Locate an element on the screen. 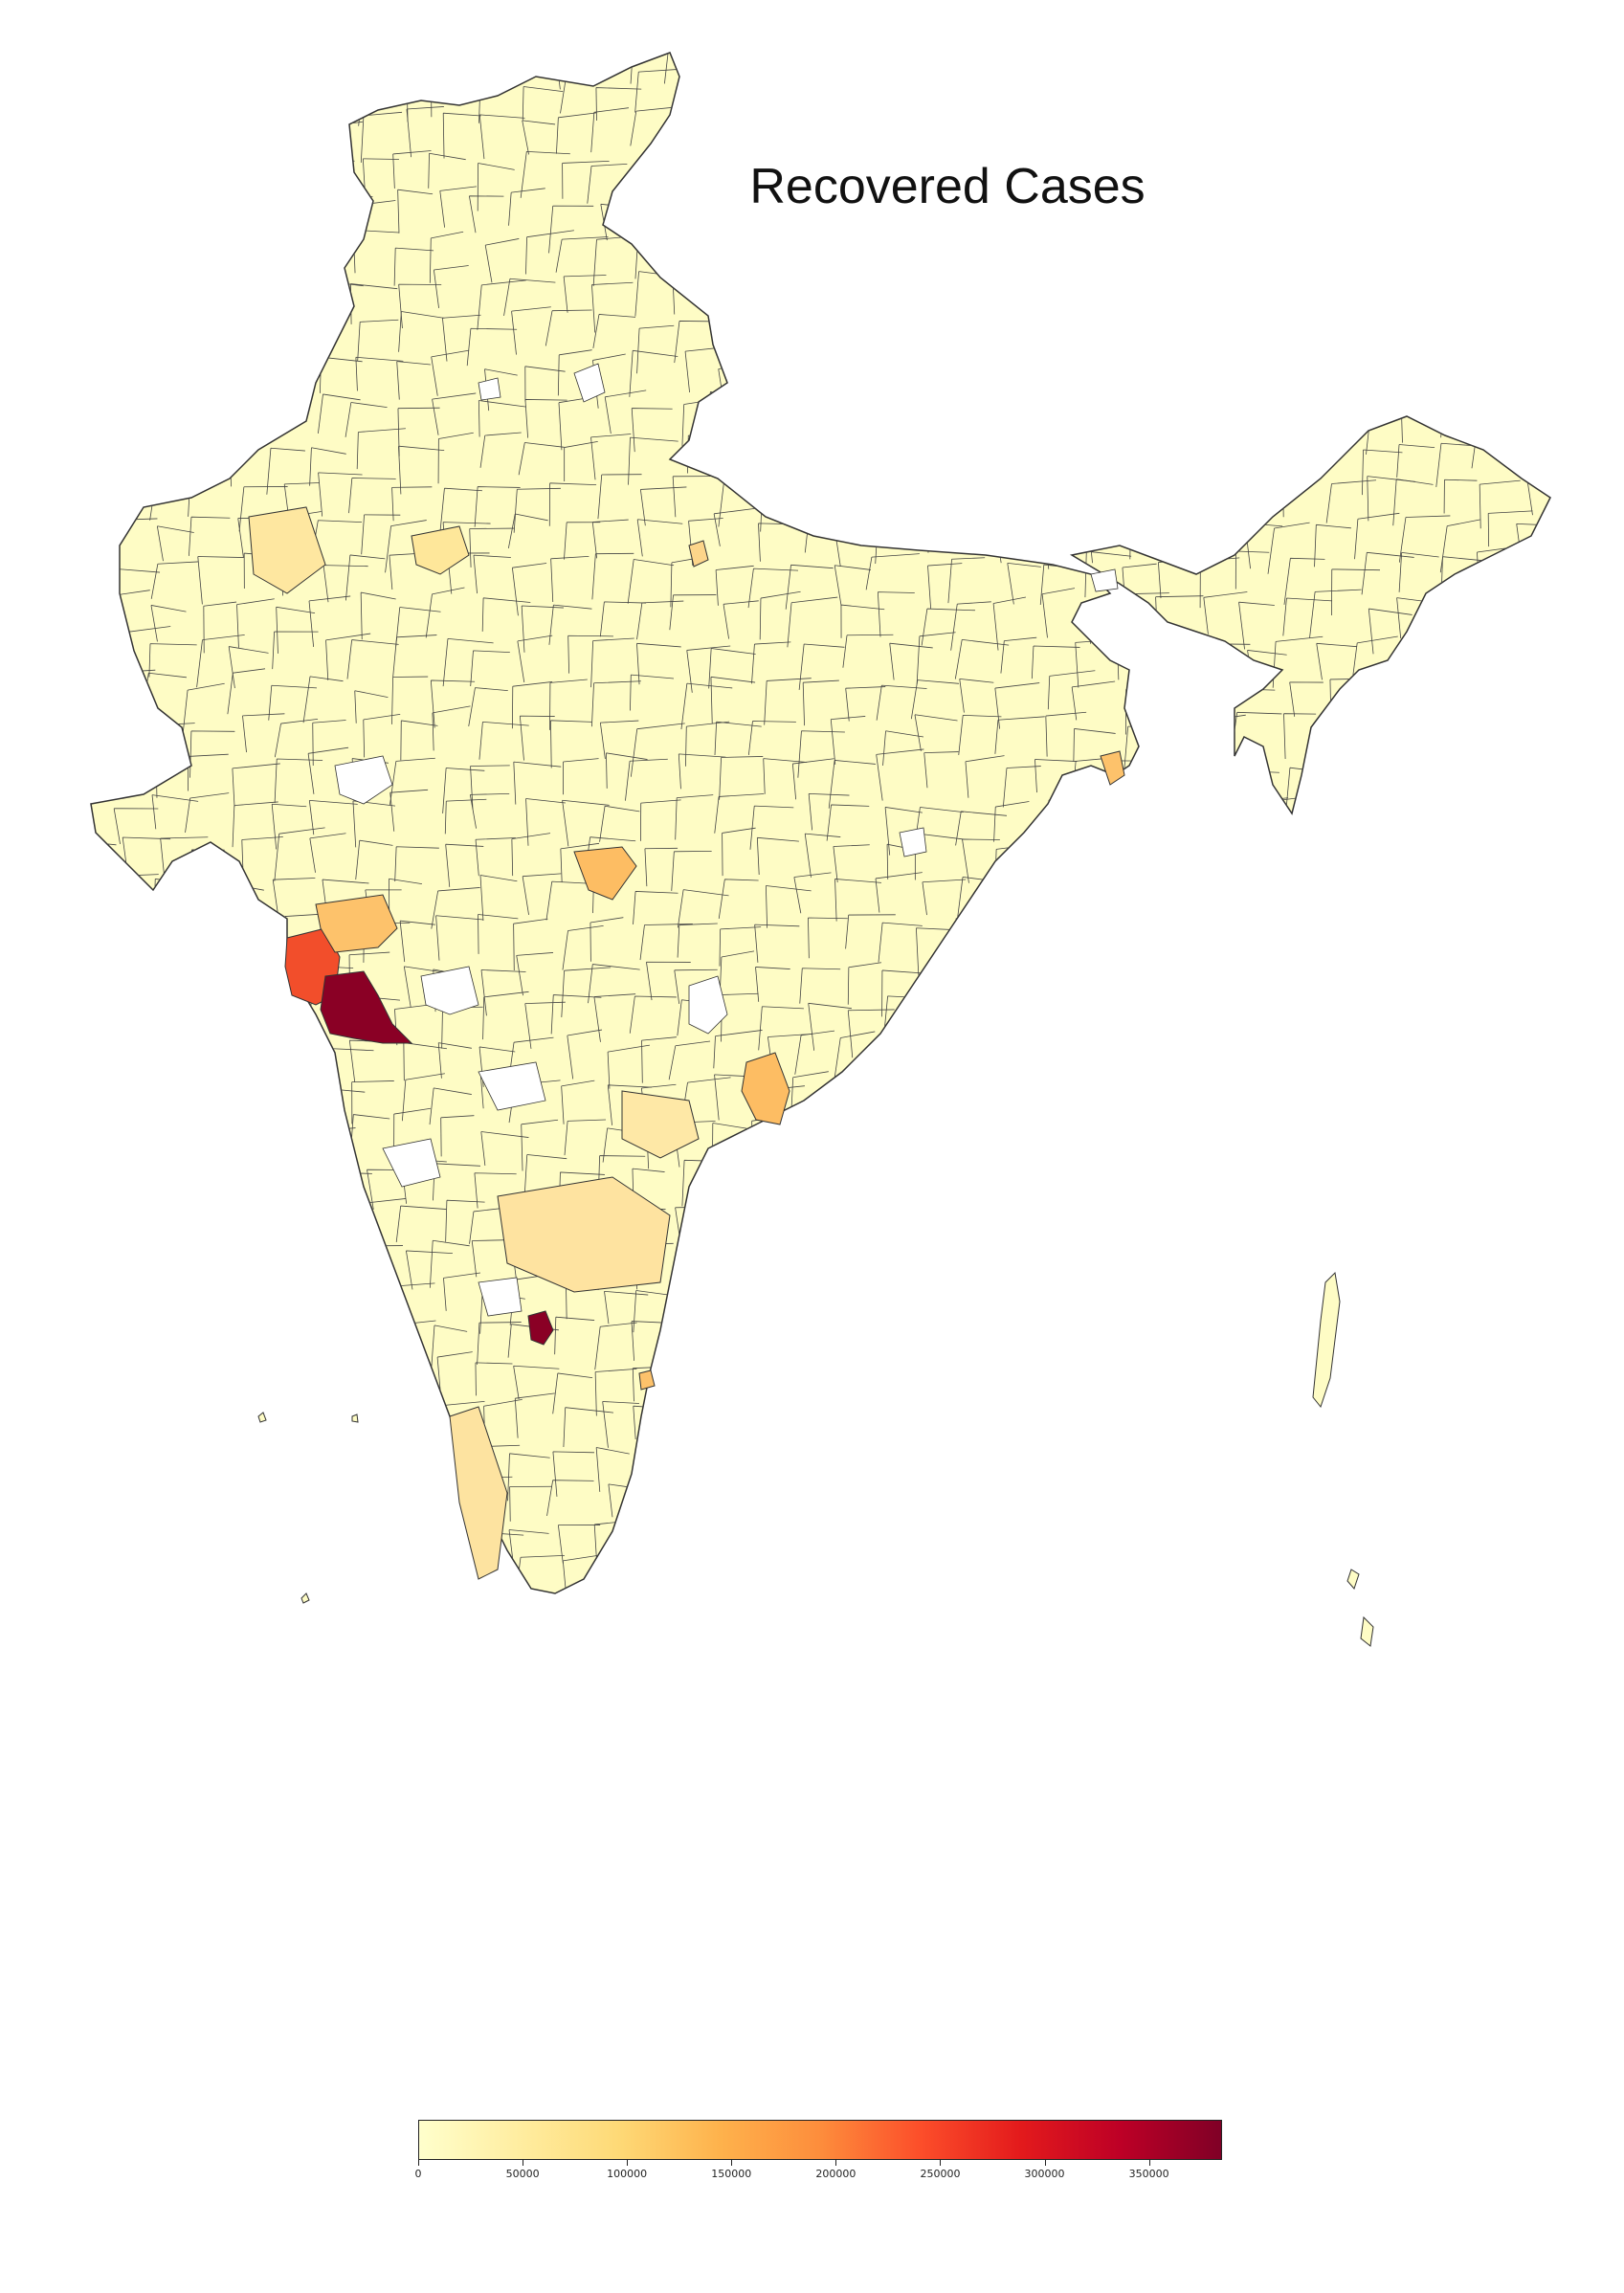  district-jaipur is located at coordinates (440, 550).